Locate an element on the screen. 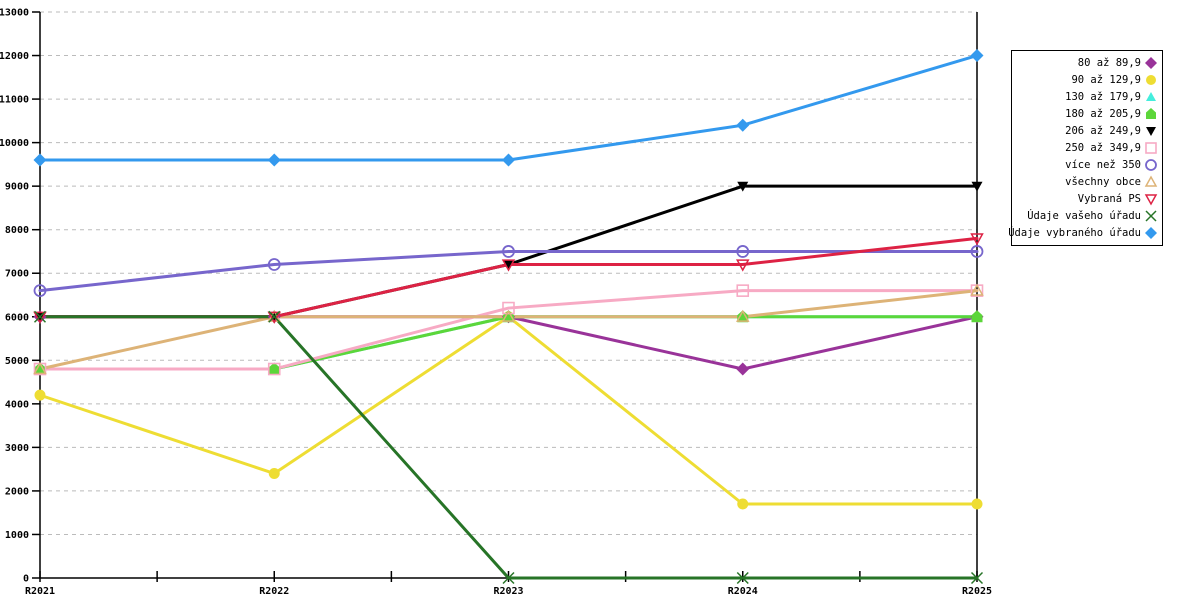  x-tick-label: R2023 is located at coordinates (508, 591).